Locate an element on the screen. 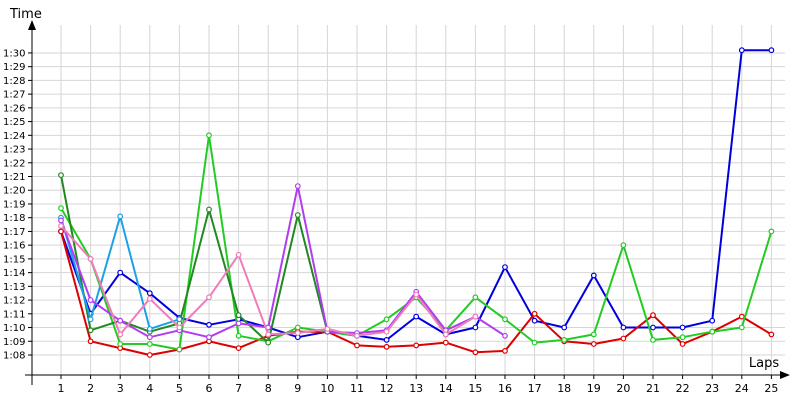 Image resolution: width=800 pixels, height=400 pixels. x-tick-label: 3 is located at coordinates (120, 388).